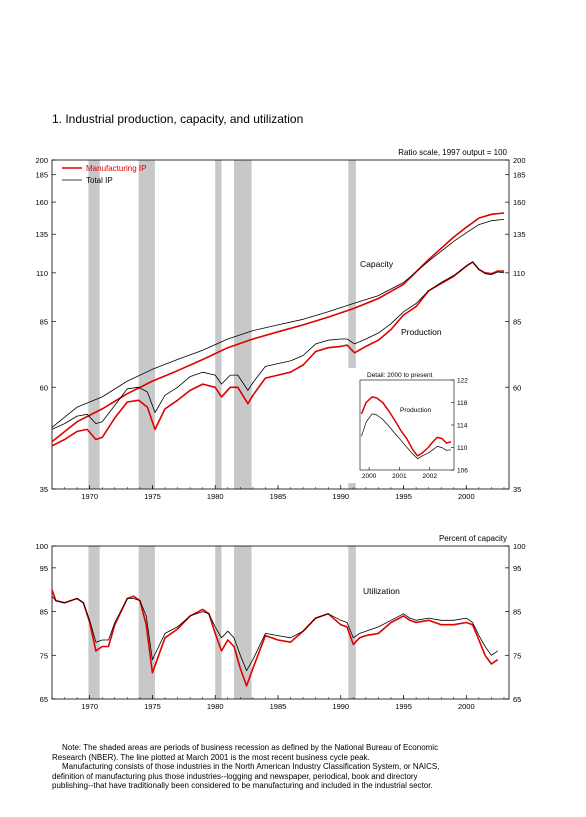 The image size is (586, 817). What do you see at coordinates (400, 375) in the screenshot?
I see `inset-title: Detail: 2000 to present` at bounding box center [400, 375].